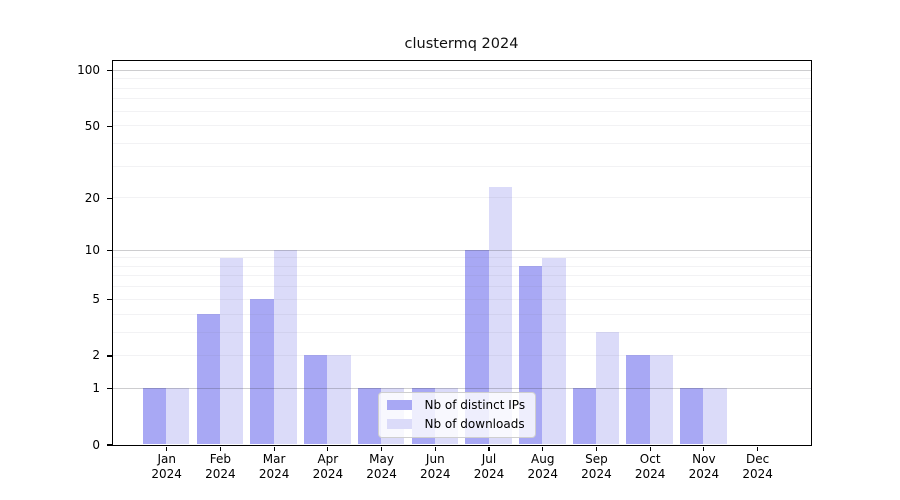 The width and height of the screenshot is (900, 500). I want to click on x-tick-label: Oct 2024, so click(650, 466).